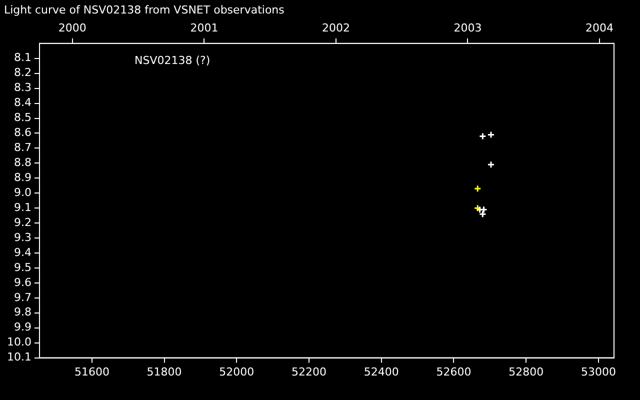  I want to click on chart-title: Light curve of NSV02138 from VSNET observations, so click(144, 9).